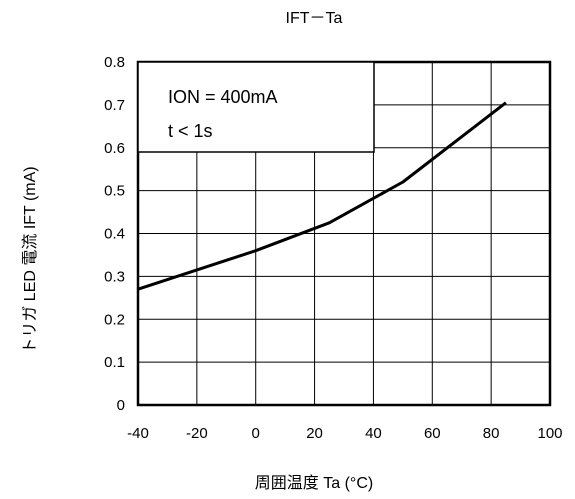  Describe the element at coordinates (314, 433) in the screenshot. I see `x-tick-label: 20` at that location.